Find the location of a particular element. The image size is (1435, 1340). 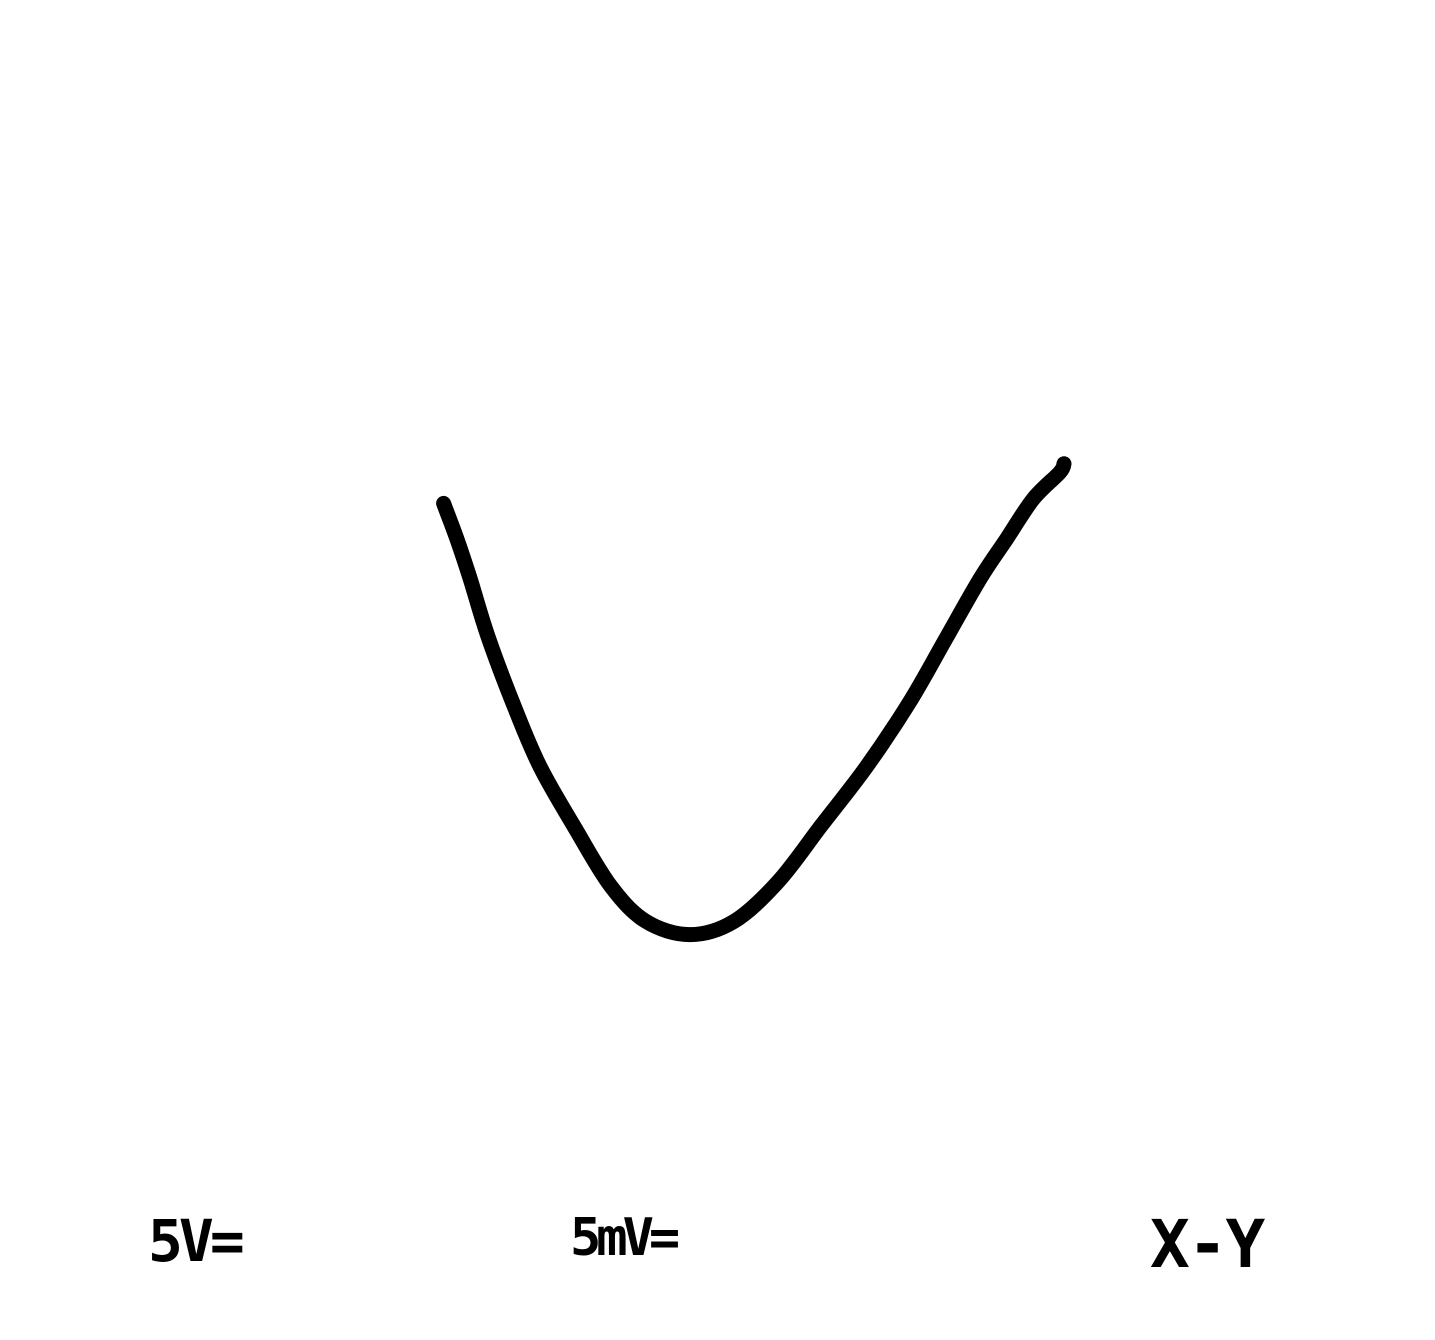

x-scale-readout: 5V= is located at coordinates (196, 1241).